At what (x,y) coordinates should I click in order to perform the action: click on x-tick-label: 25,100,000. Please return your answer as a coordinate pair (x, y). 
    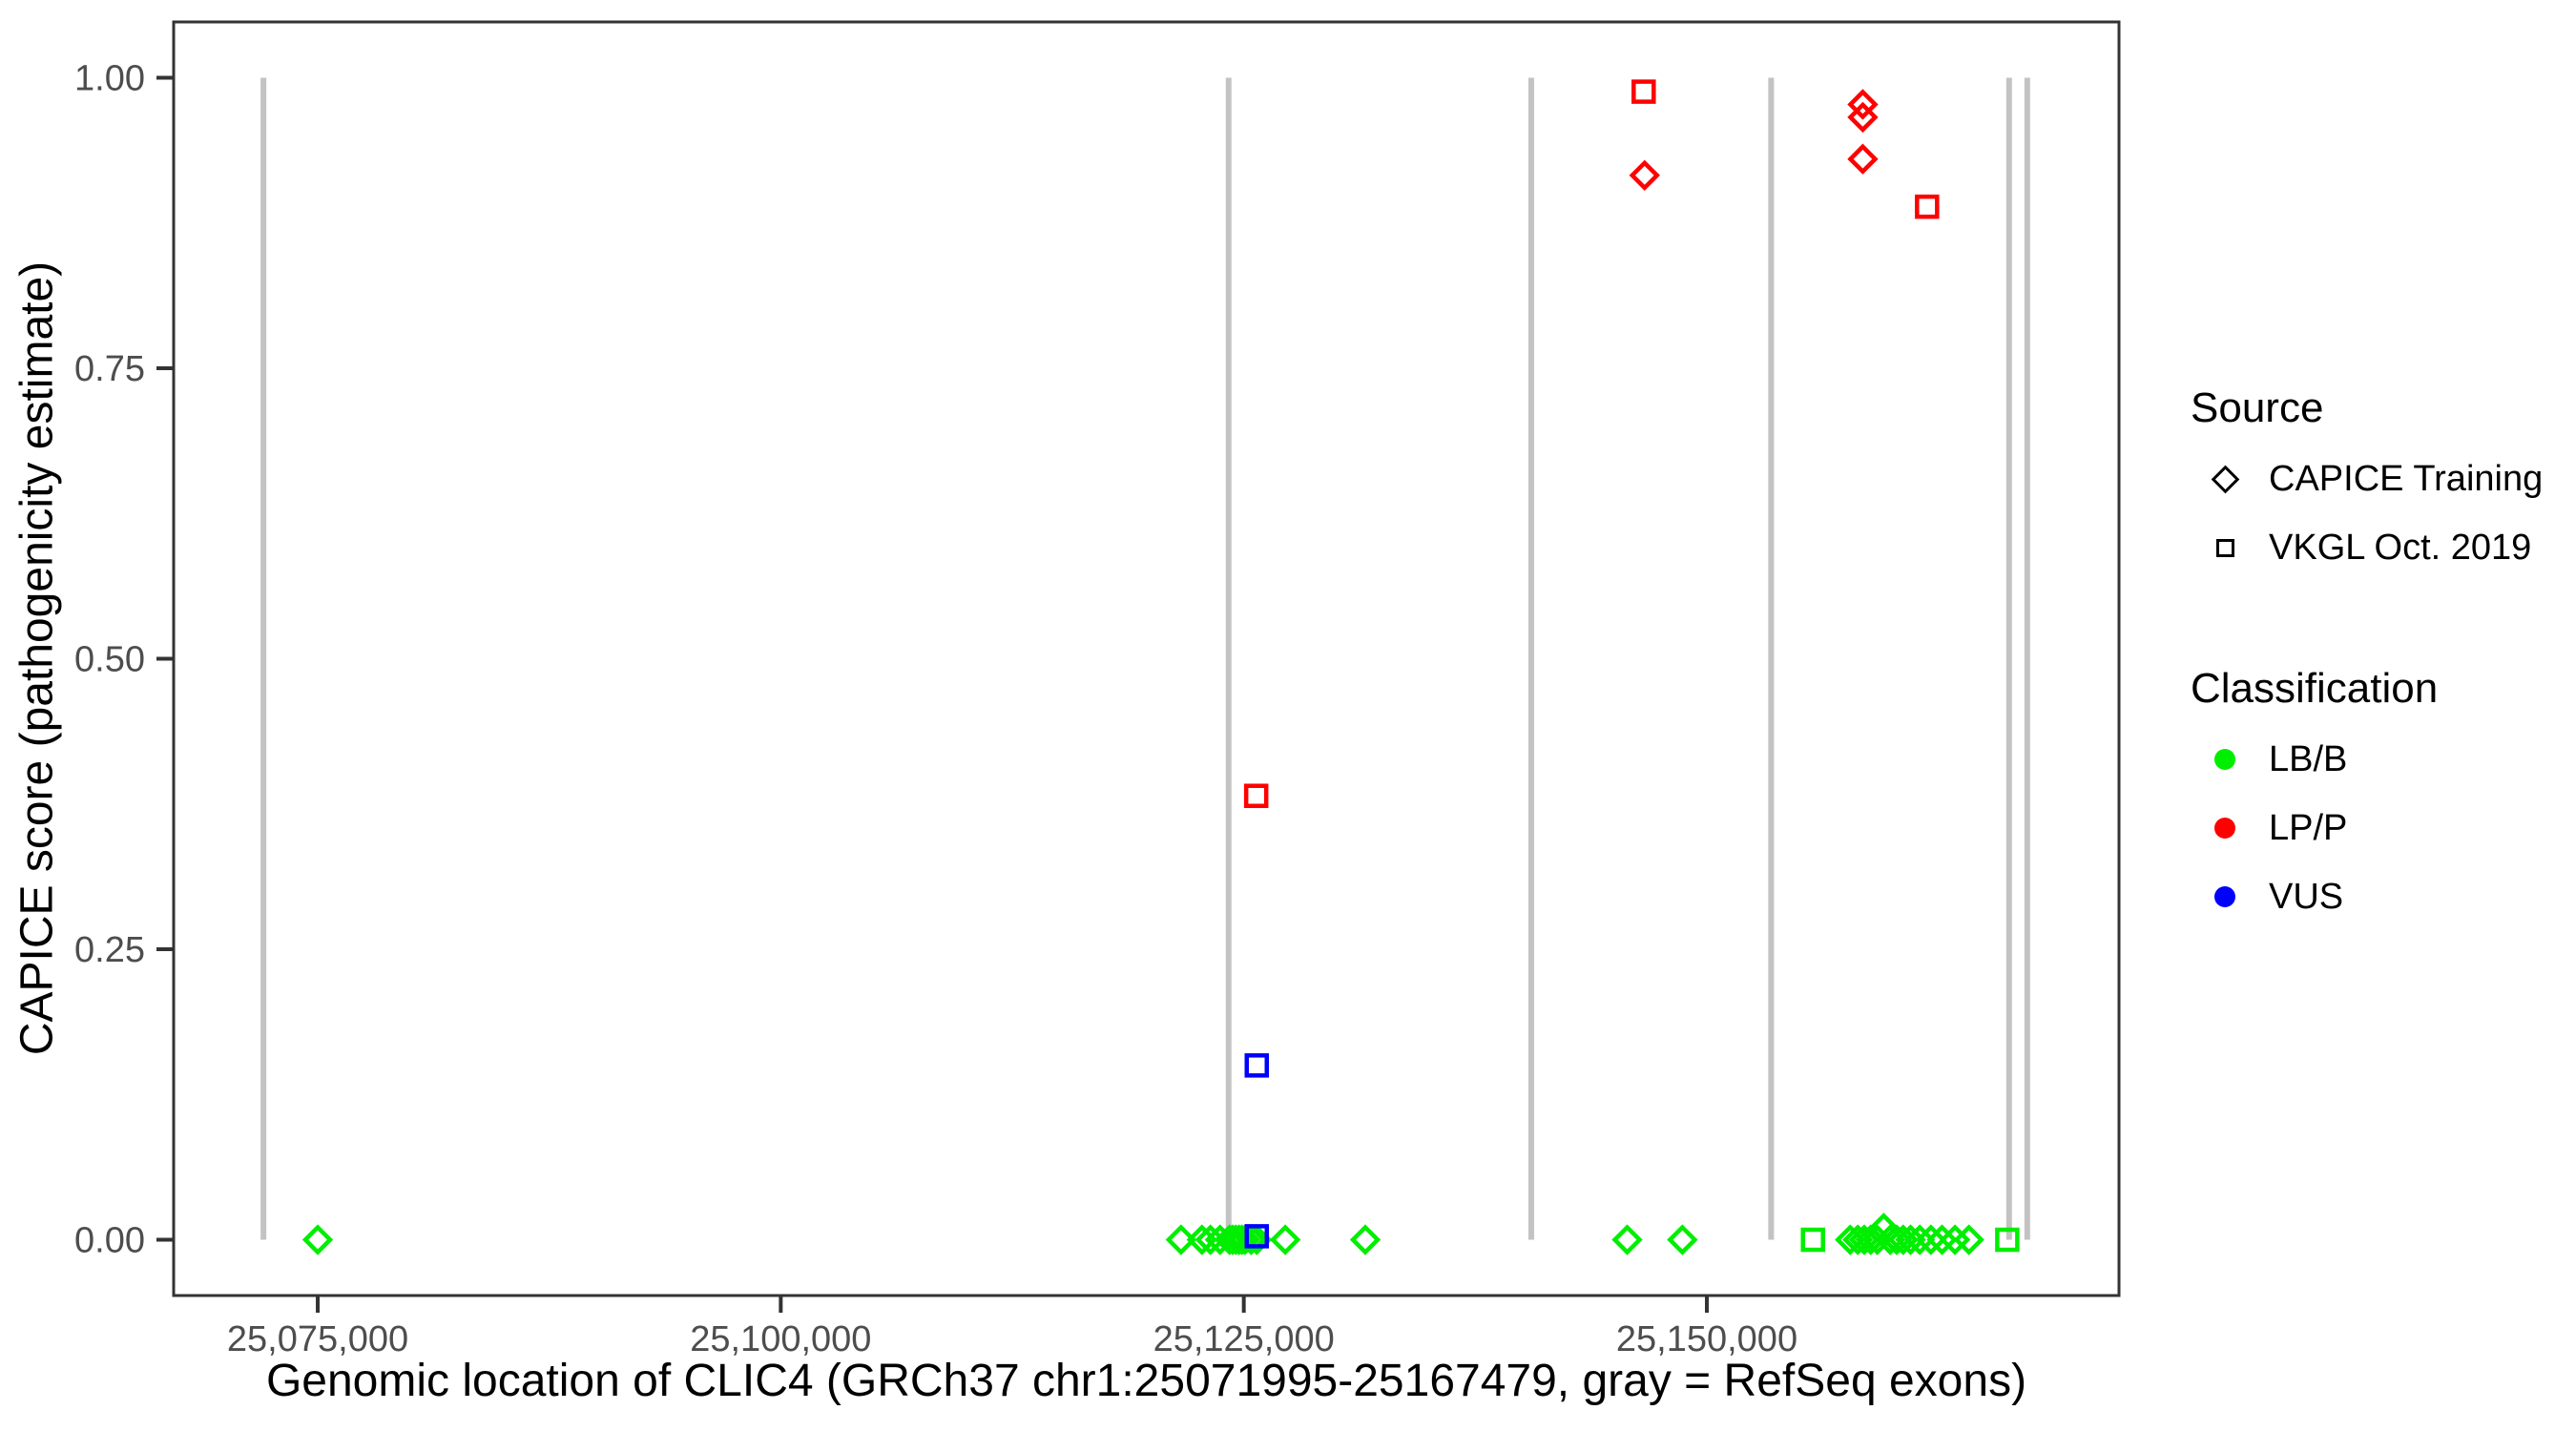
    Looking at the image, I should click on (780, 1339).